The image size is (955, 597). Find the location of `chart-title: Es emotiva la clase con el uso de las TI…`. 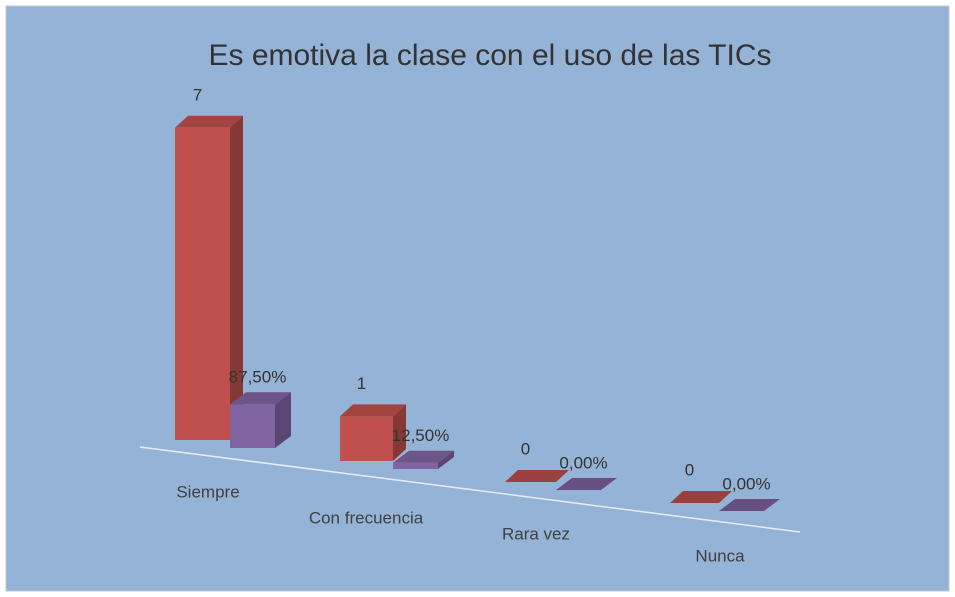

chart-title: Es emotiva la clase con el uso de las TI… is located at coordinates (489, 55).